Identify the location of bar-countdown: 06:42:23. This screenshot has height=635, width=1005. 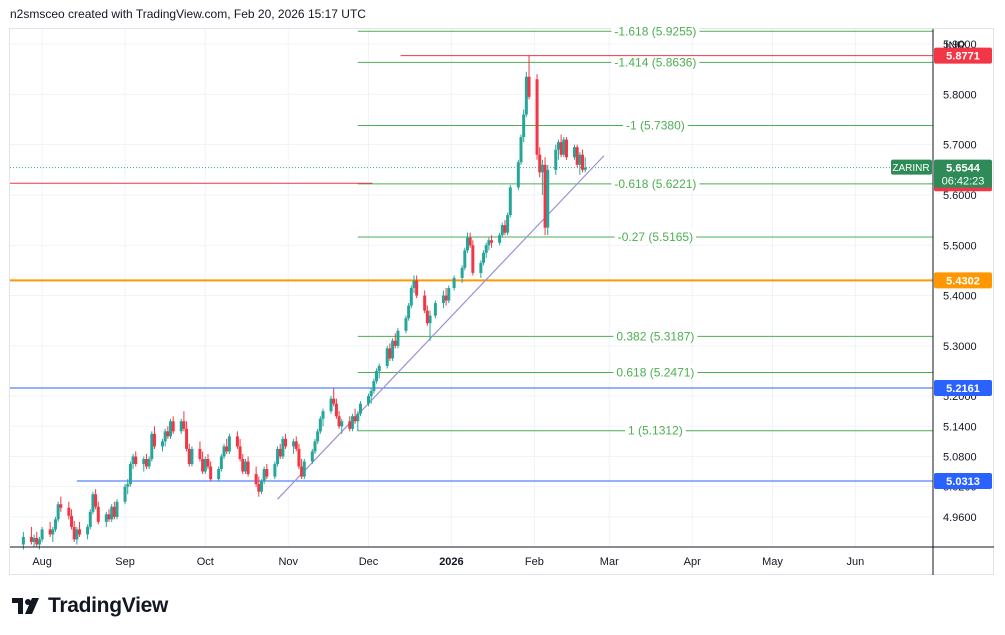
(963, 182).